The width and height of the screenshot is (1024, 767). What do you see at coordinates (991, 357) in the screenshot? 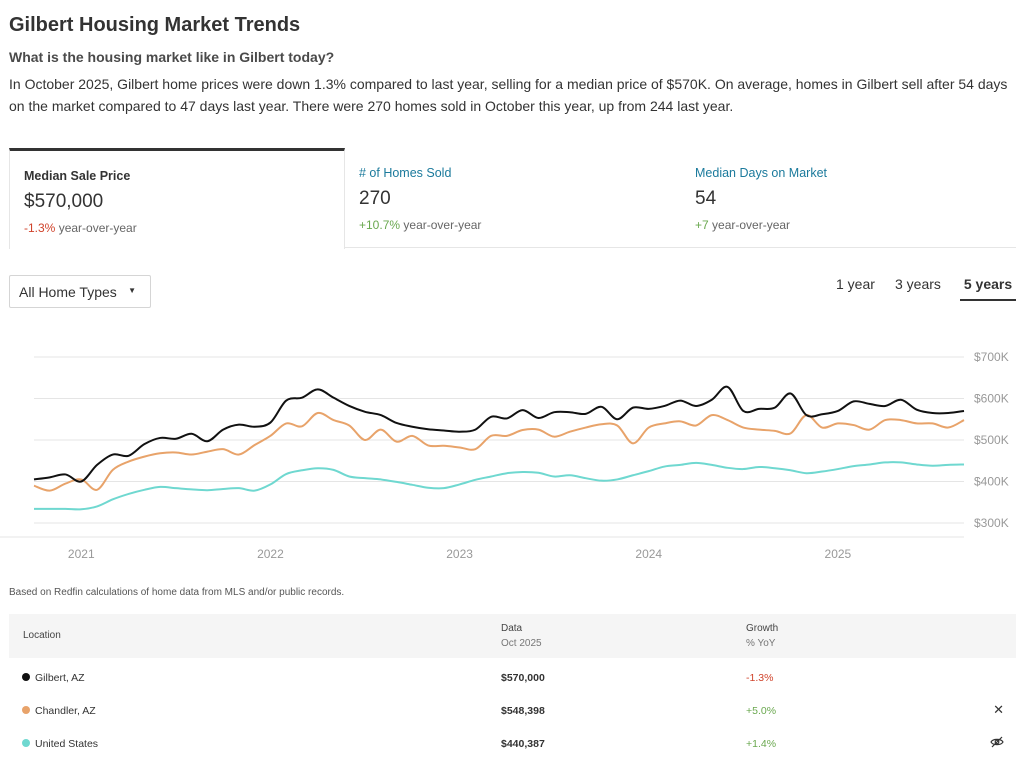
I see `y-tick-label: $700K` at bounding box center [991, 357].